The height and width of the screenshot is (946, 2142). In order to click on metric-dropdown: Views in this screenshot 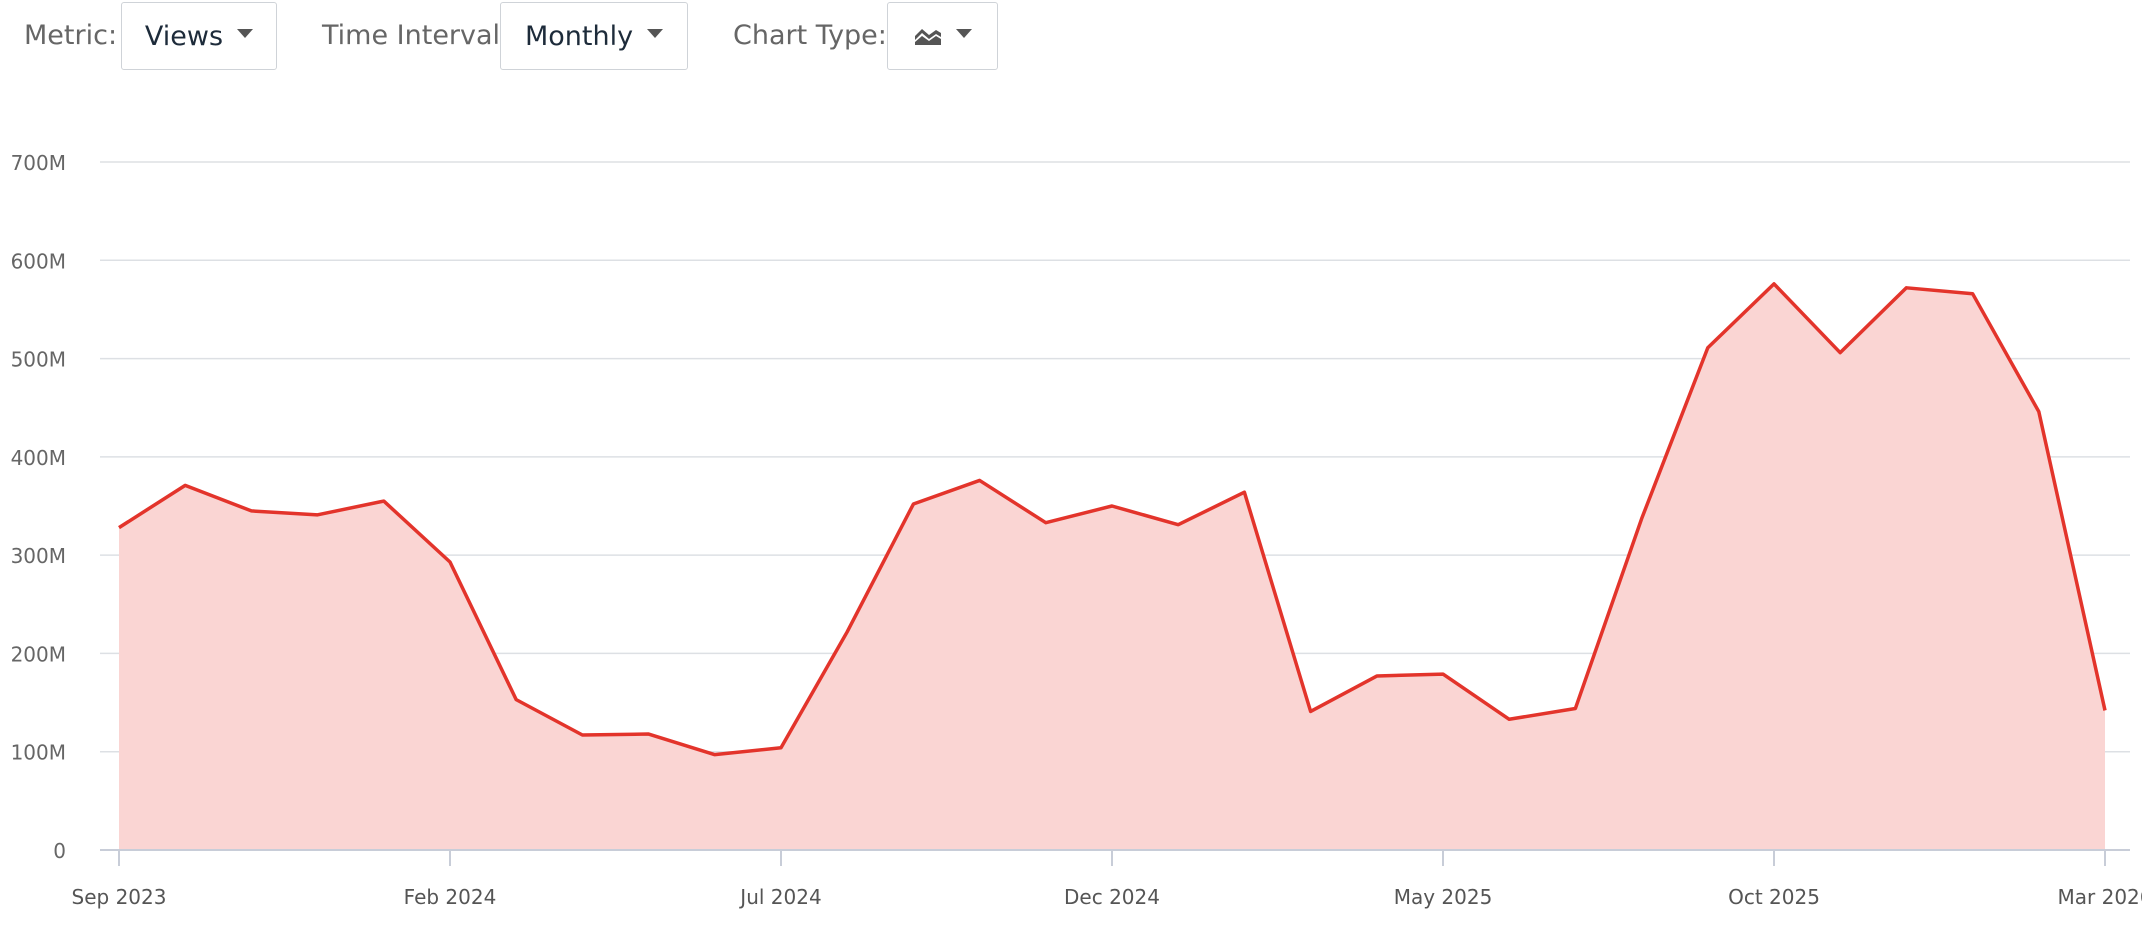, I will do `click(199, 36)`.